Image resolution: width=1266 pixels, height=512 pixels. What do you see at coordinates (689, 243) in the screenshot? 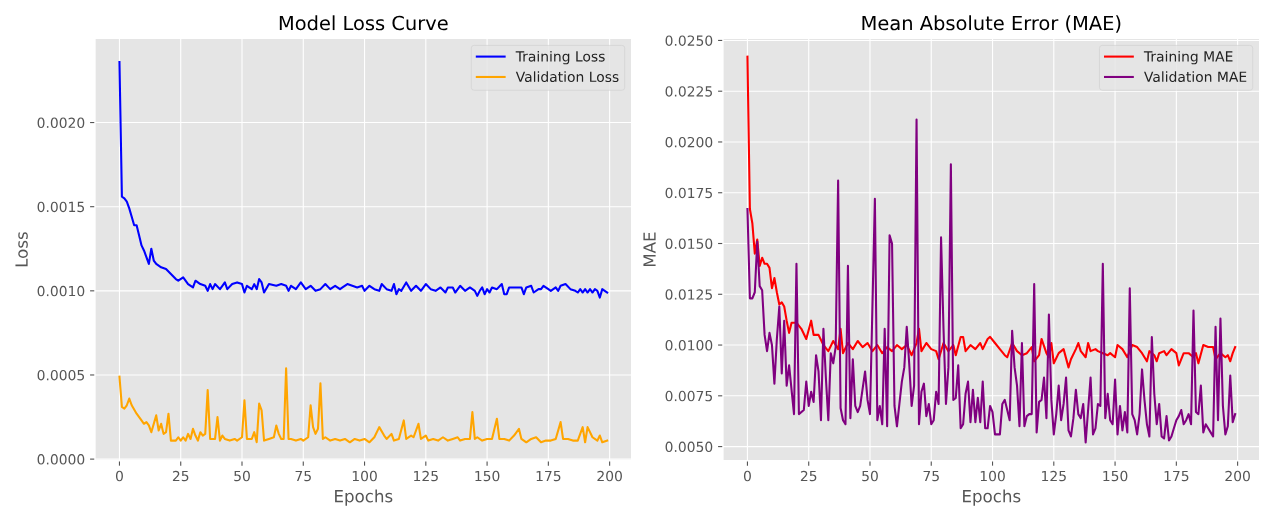
I see `y-tick-label: 0.0150` at bounding box center [689, 243].